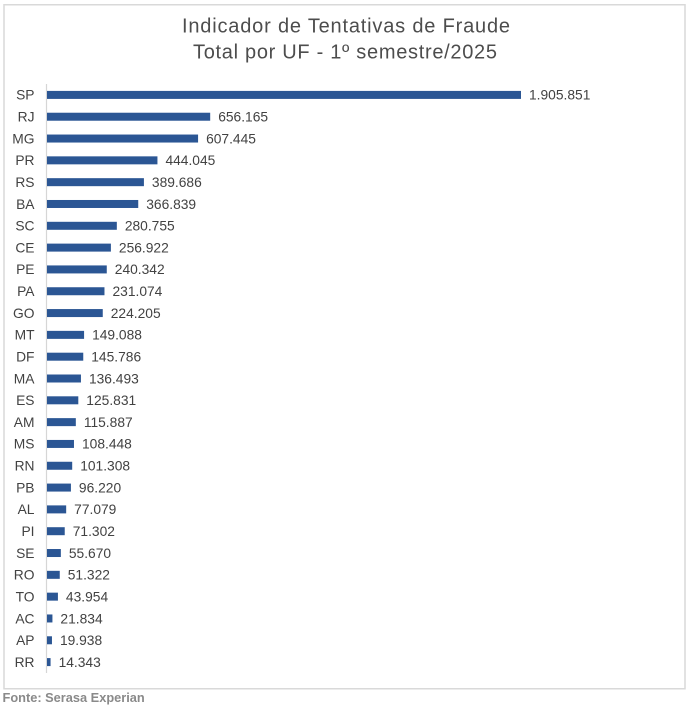  What do you see at coordinates (25, 487) in the screenshot?
I see `svg-text: PB` at bounding box center [25, 487].